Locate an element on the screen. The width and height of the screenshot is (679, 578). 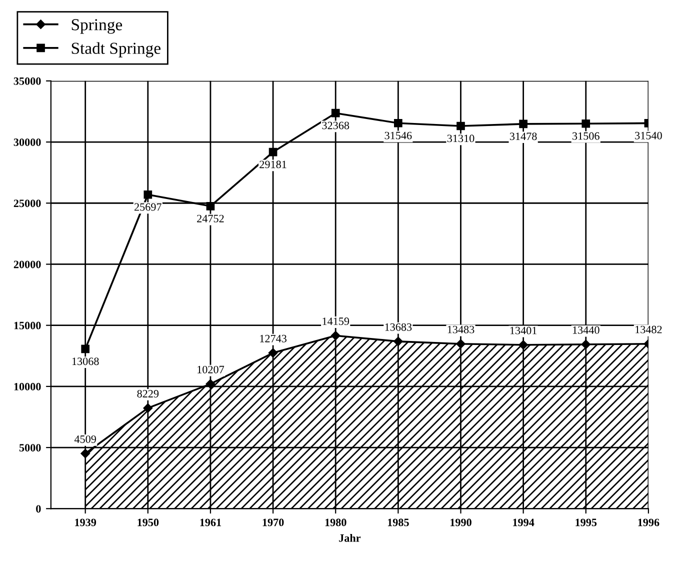
x-axis-title: Jahr is located at coordinates (350, 538).